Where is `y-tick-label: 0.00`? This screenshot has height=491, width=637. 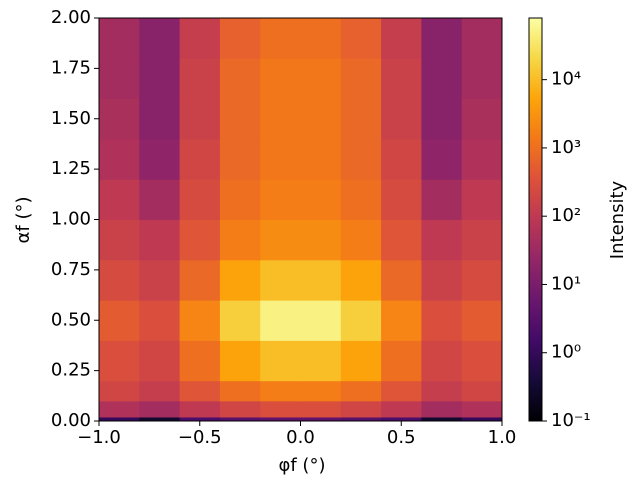
y-tick-label: 0.00 is located at coordinates (71, 420).